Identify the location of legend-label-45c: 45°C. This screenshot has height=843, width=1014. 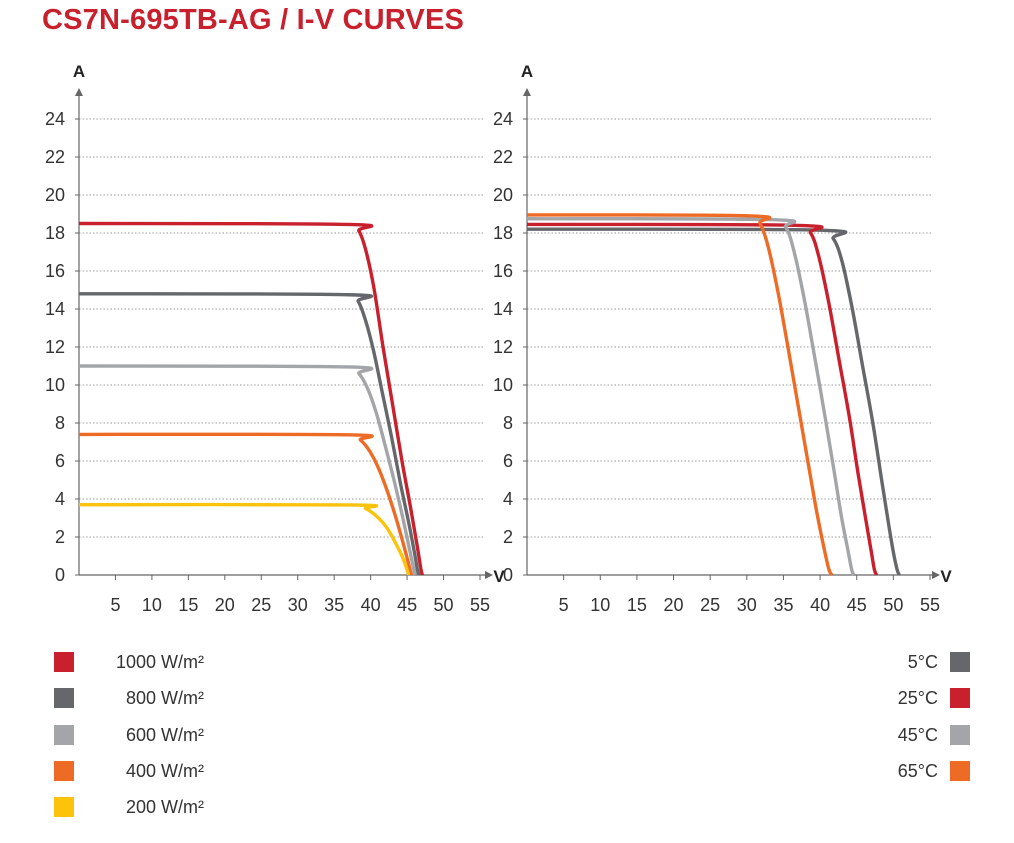
(917, 734).